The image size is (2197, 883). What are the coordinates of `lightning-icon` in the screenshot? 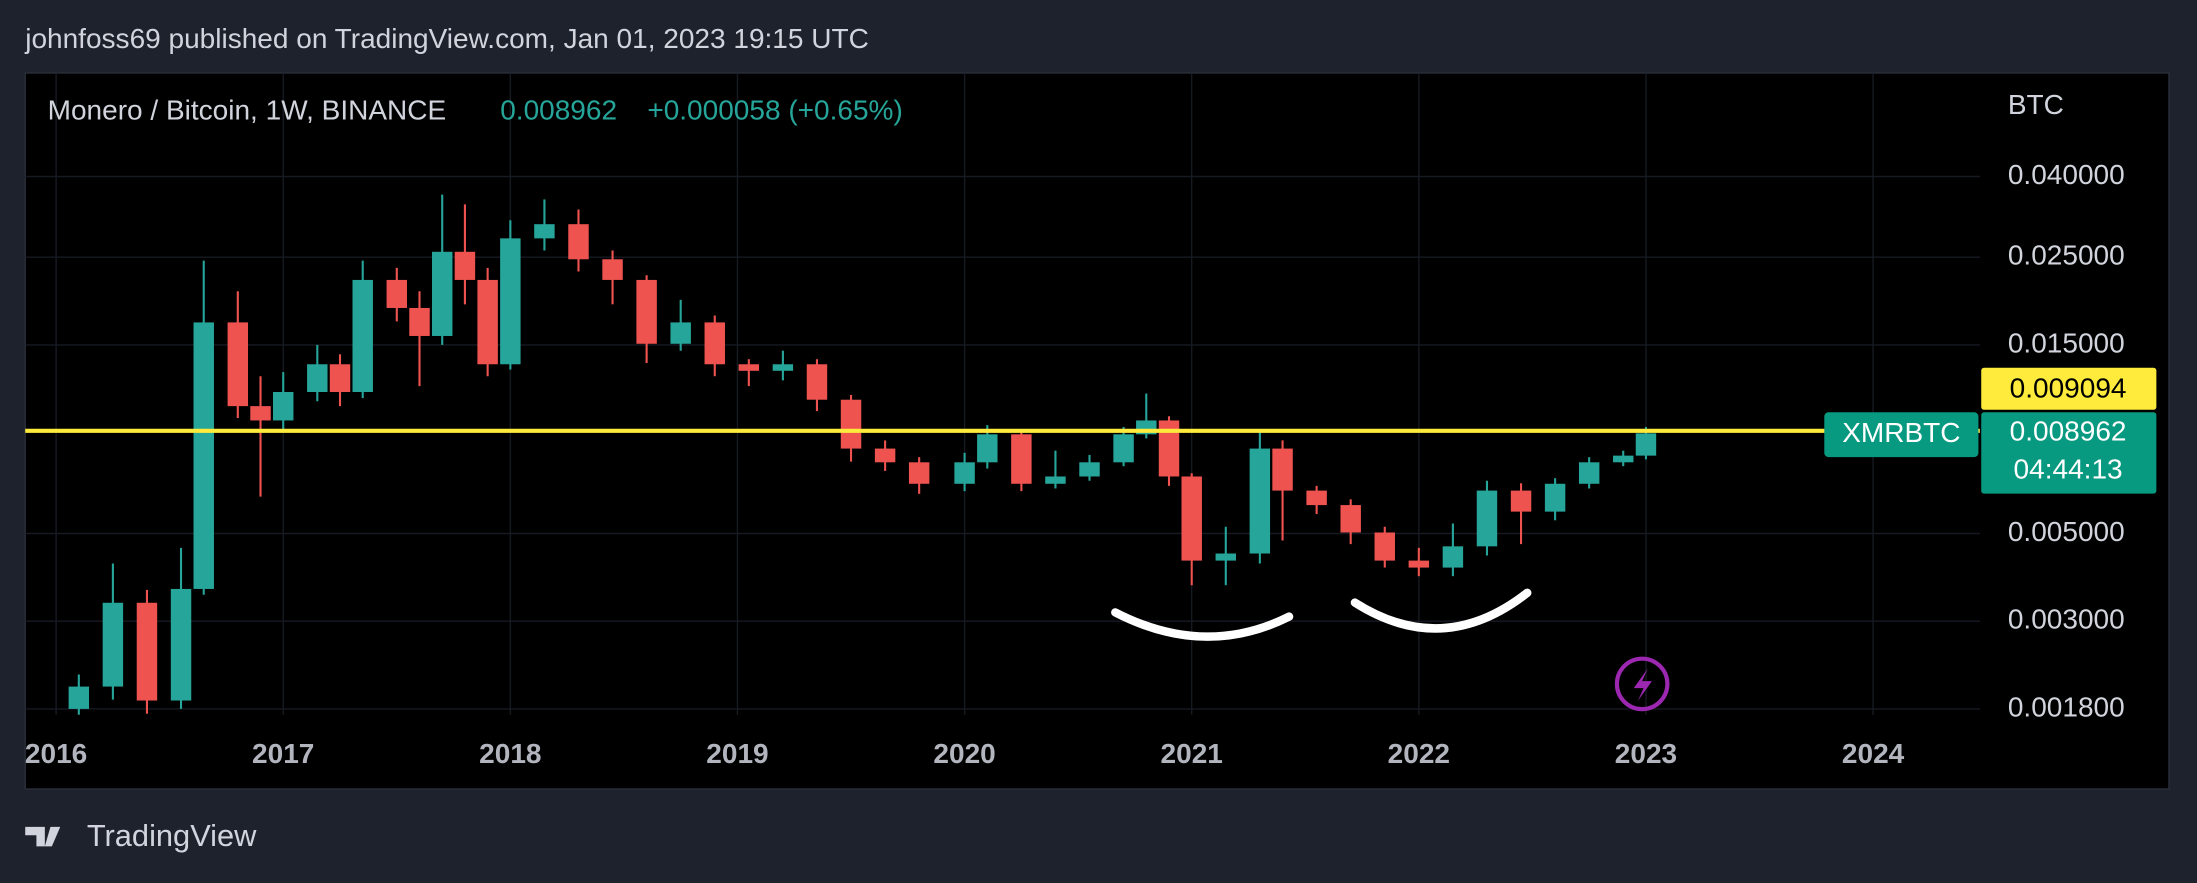 It's located at (1642, 684).